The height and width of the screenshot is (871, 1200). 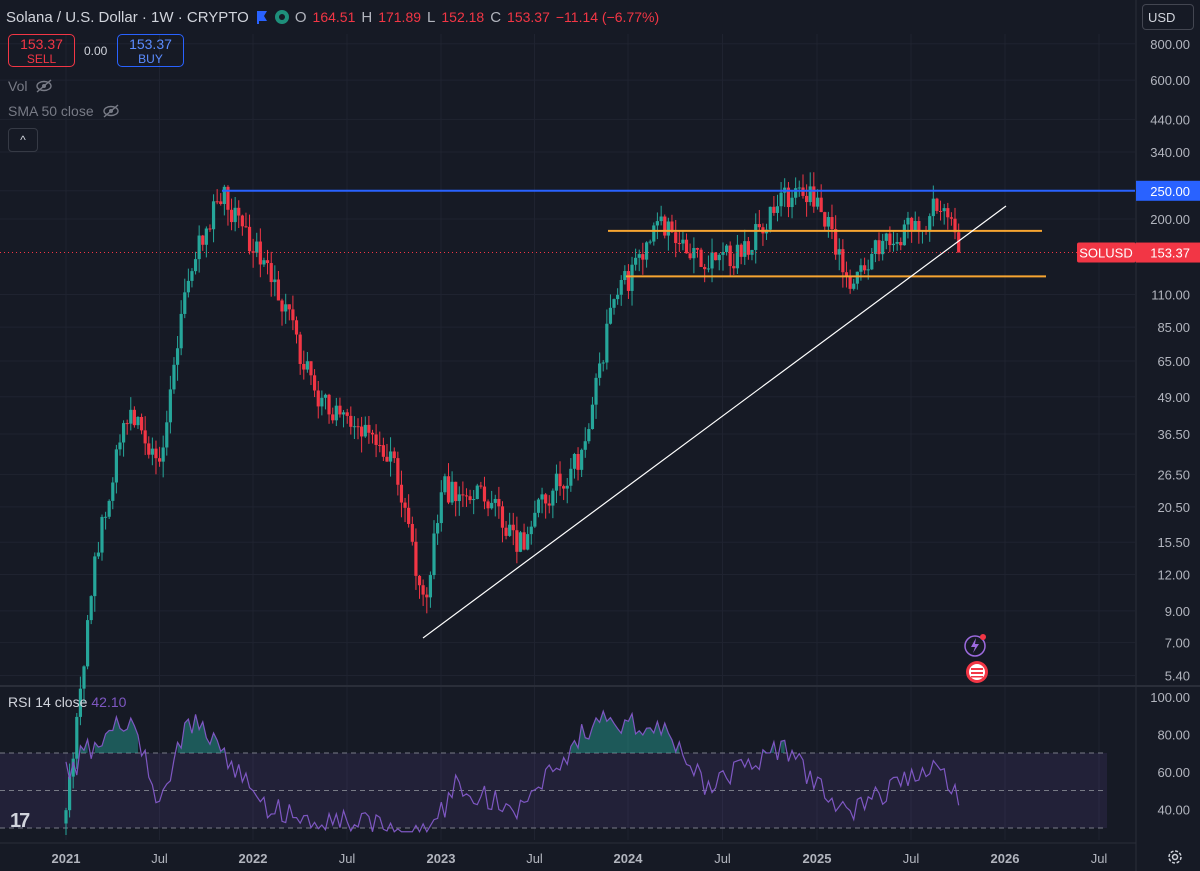 What do you see at coordinates (1168, 17) in the screenshot?
I see `currency-select: USD` at bounding box center [1168, 17].